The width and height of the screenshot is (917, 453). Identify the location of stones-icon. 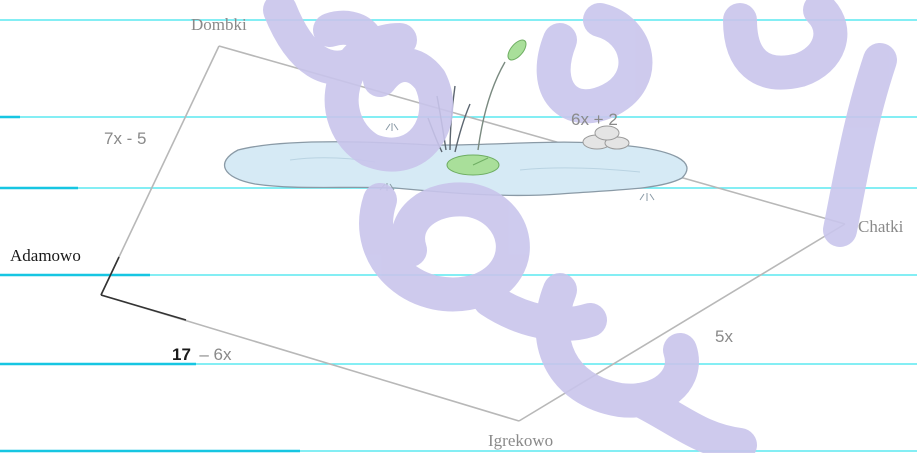
(606, 137).